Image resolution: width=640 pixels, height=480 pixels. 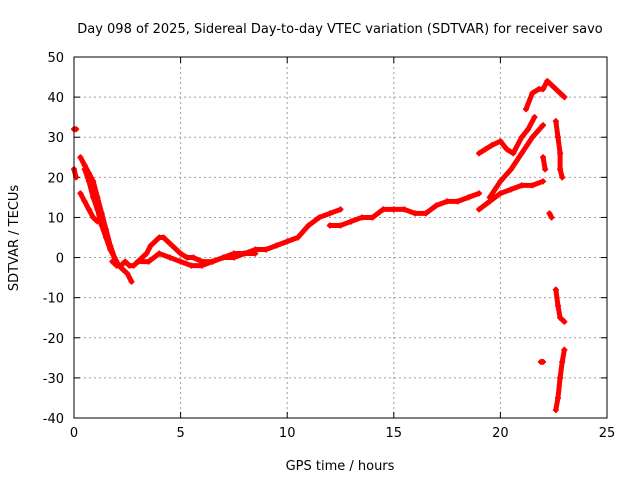 I want to click on y-tick-label: -20, so click(x=53, y=339).